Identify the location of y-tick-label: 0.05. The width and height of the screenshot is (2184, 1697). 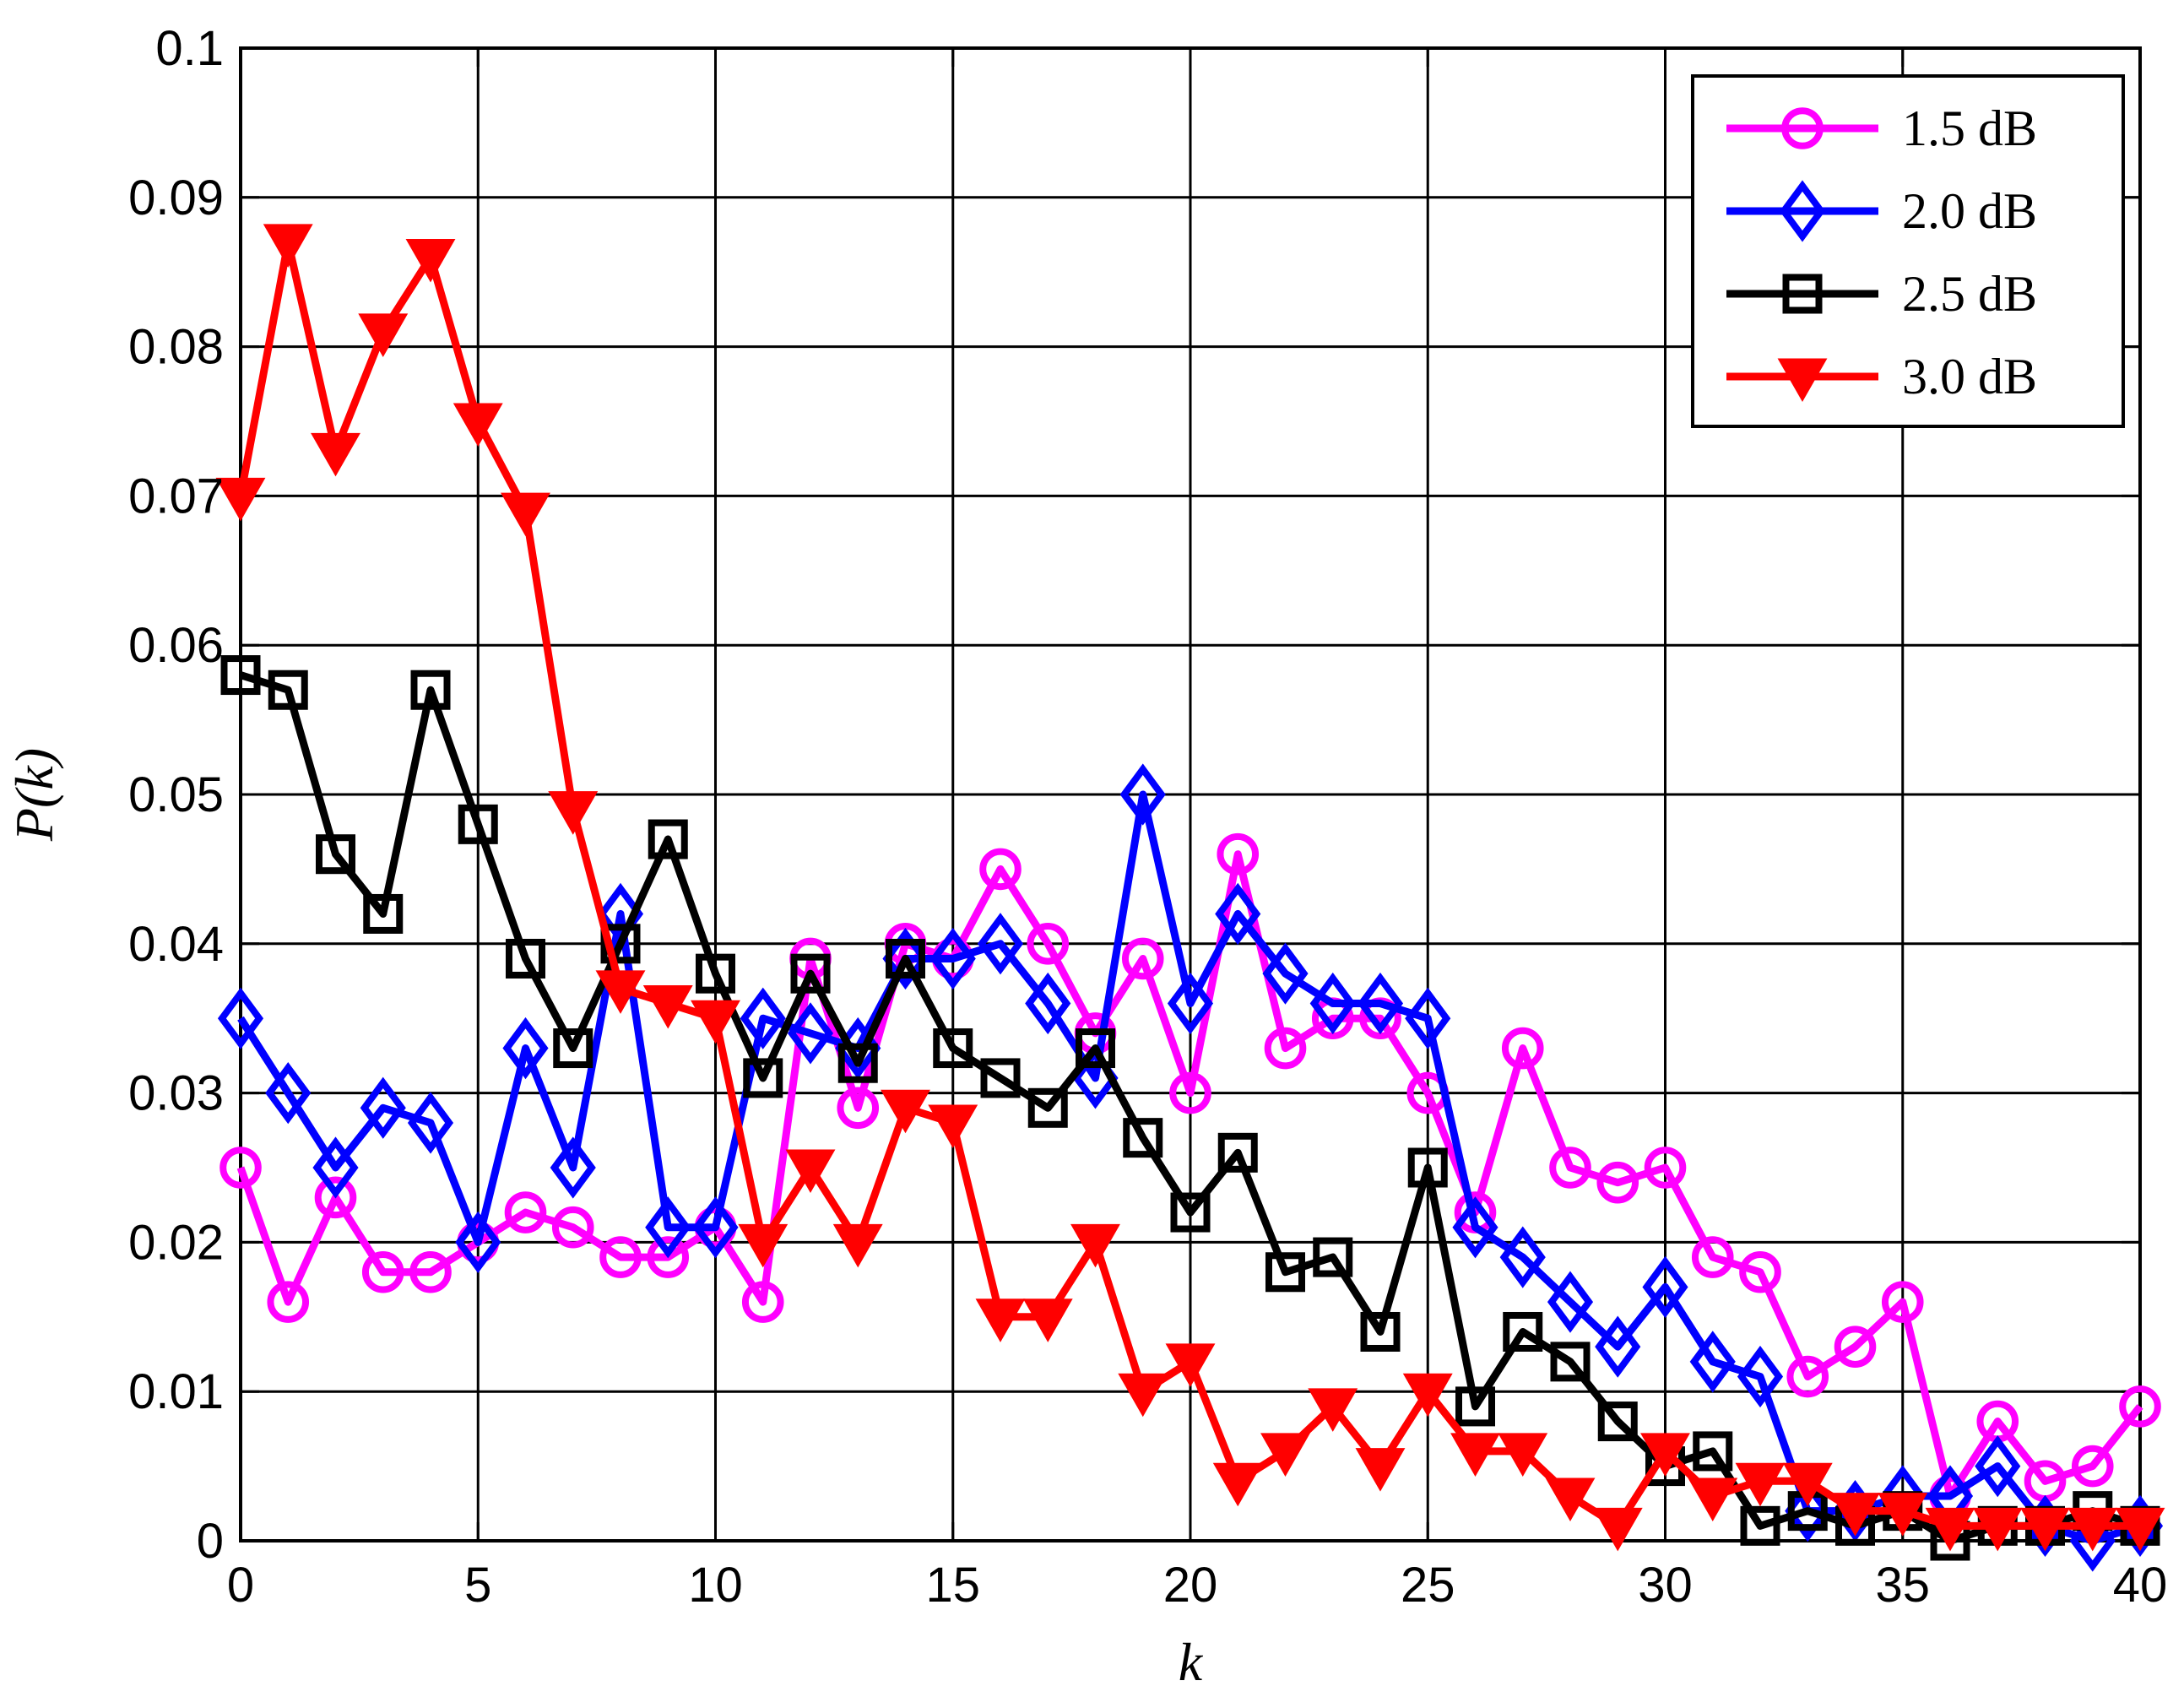
(176, 794).